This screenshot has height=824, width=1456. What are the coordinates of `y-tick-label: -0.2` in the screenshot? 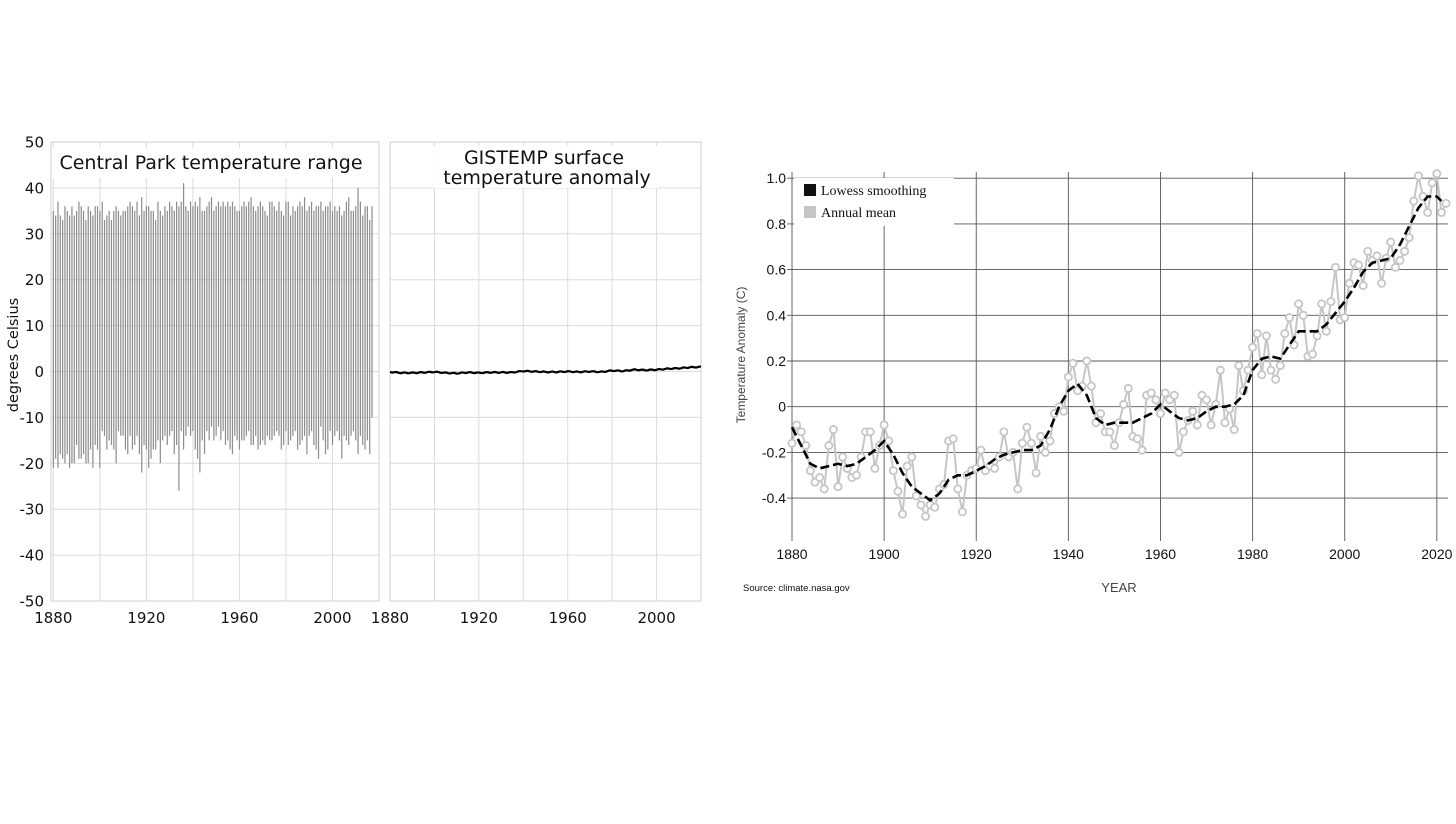 It's located at (774, 452).